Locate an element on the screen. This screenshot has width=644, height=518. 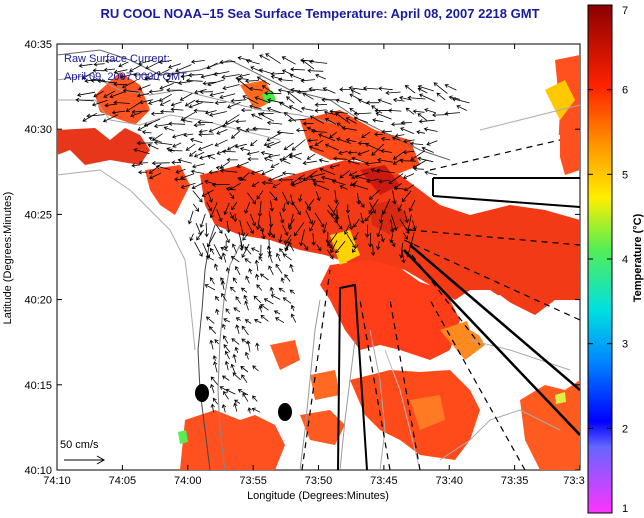
colorbar-tick-label: 5 is located at coordinates (625, 175).